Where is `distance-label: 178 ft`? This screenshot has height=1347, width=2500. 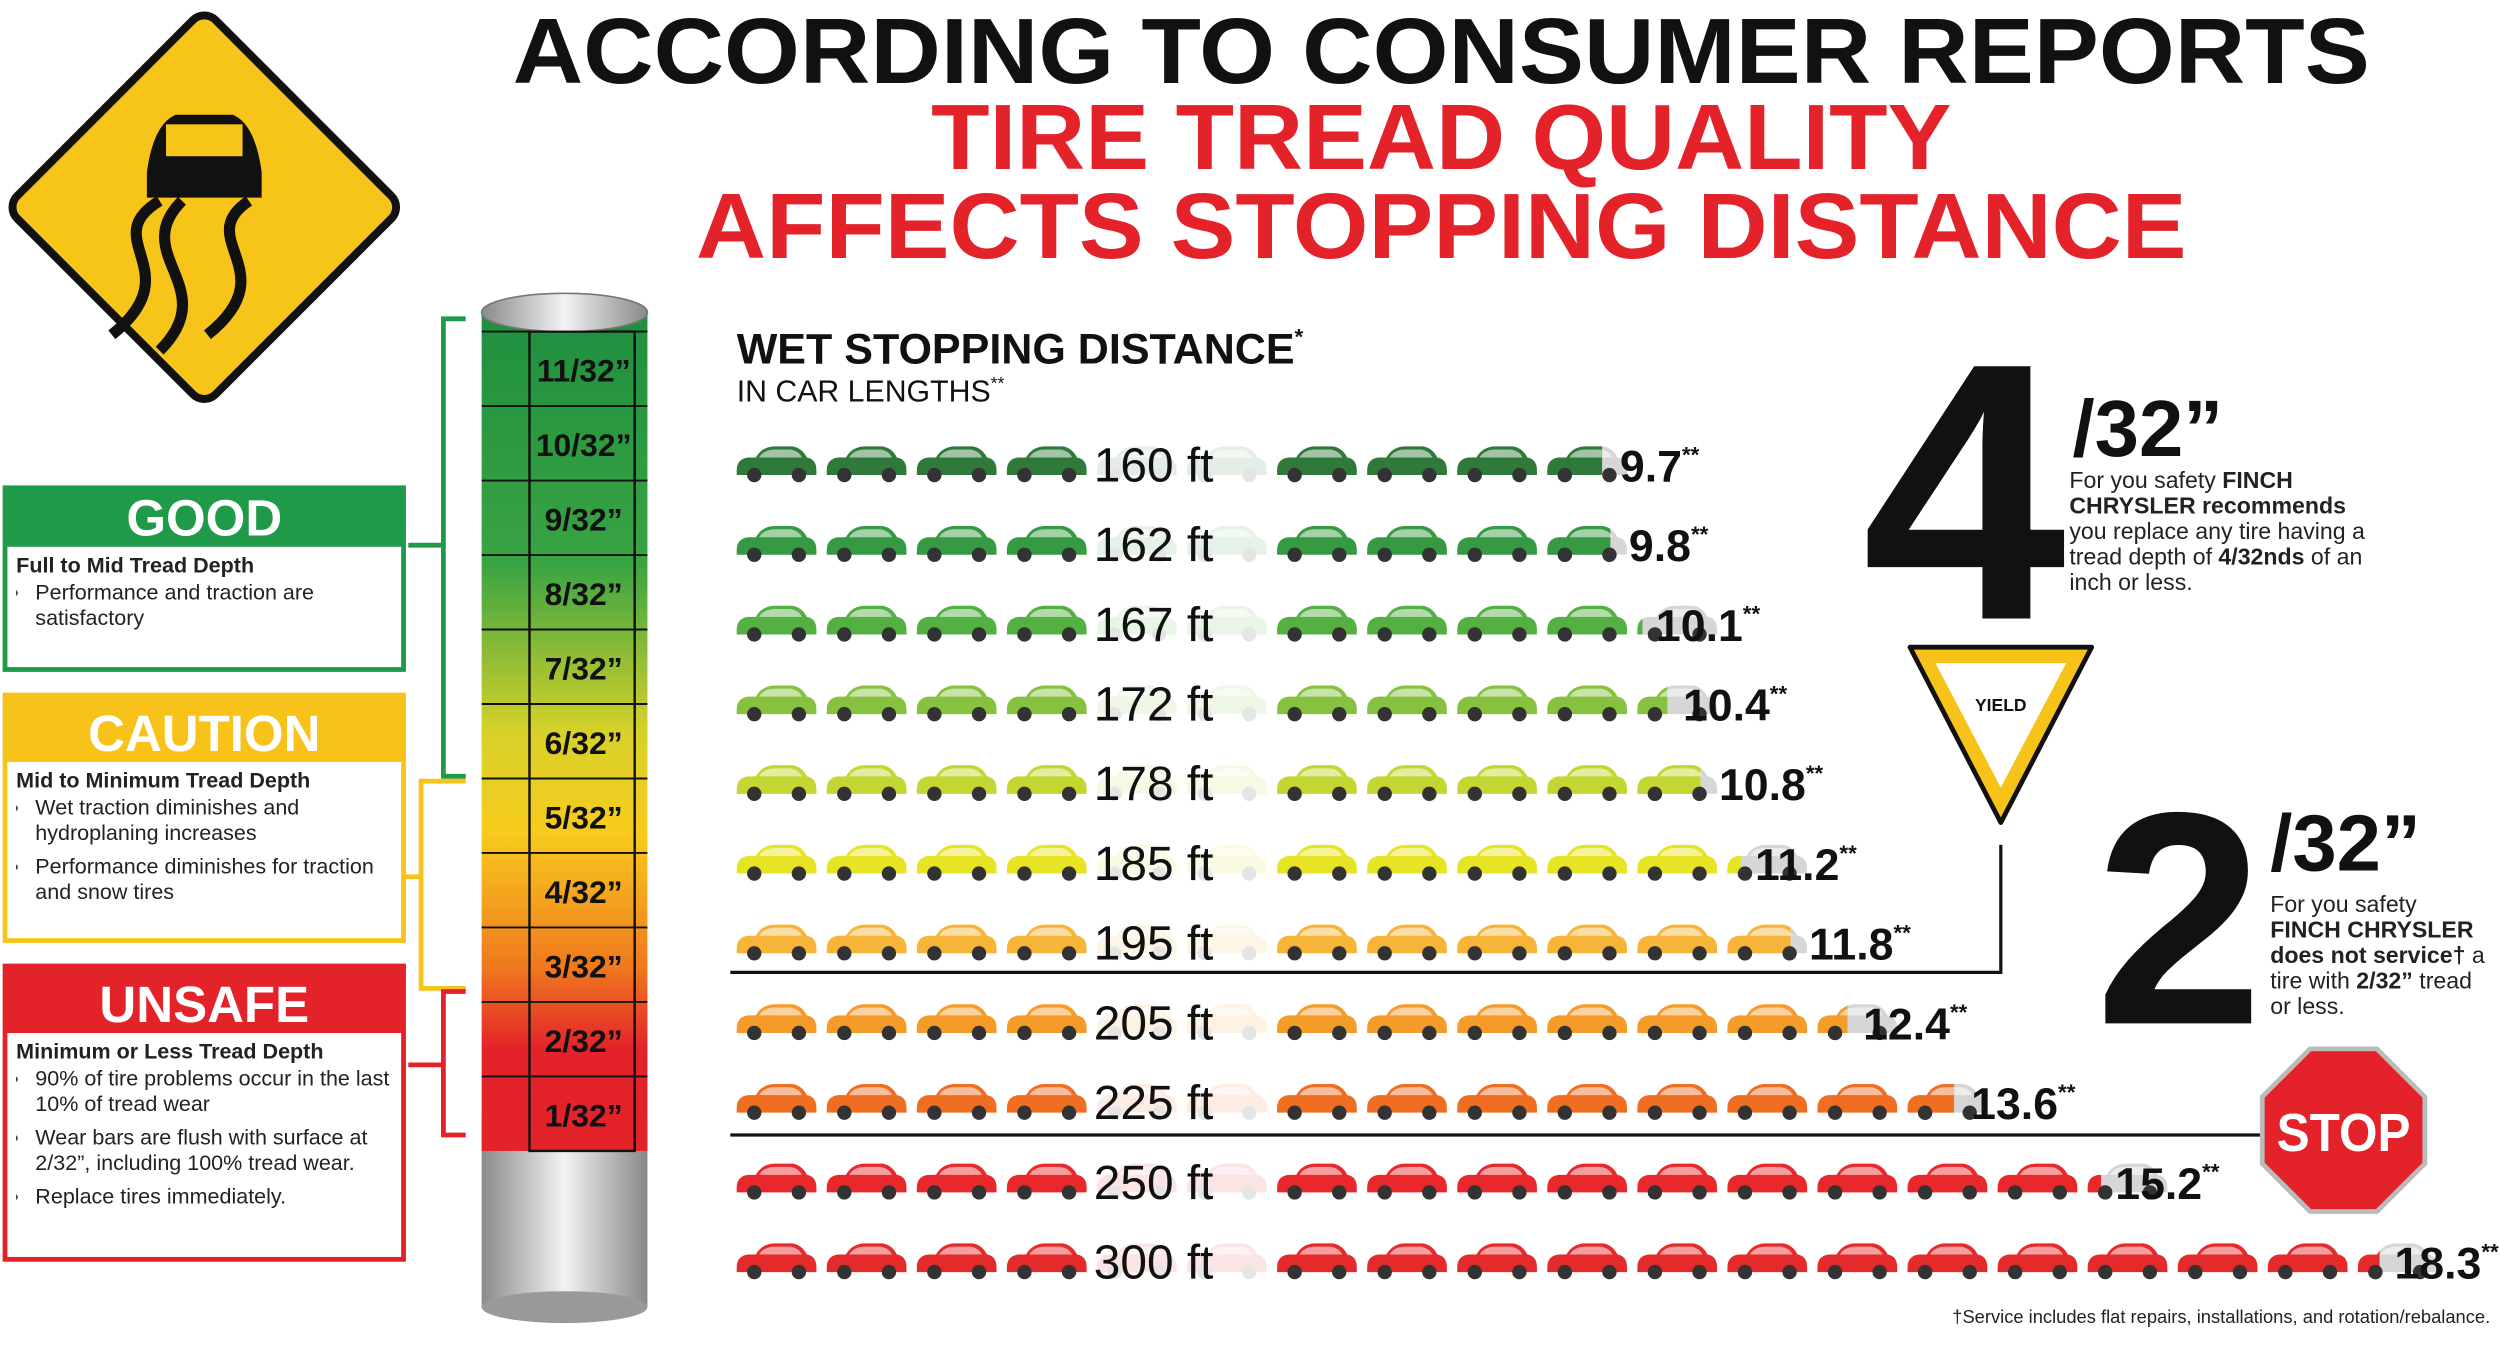
distance-label: 178 ft is located at coordinates (1154, 784).